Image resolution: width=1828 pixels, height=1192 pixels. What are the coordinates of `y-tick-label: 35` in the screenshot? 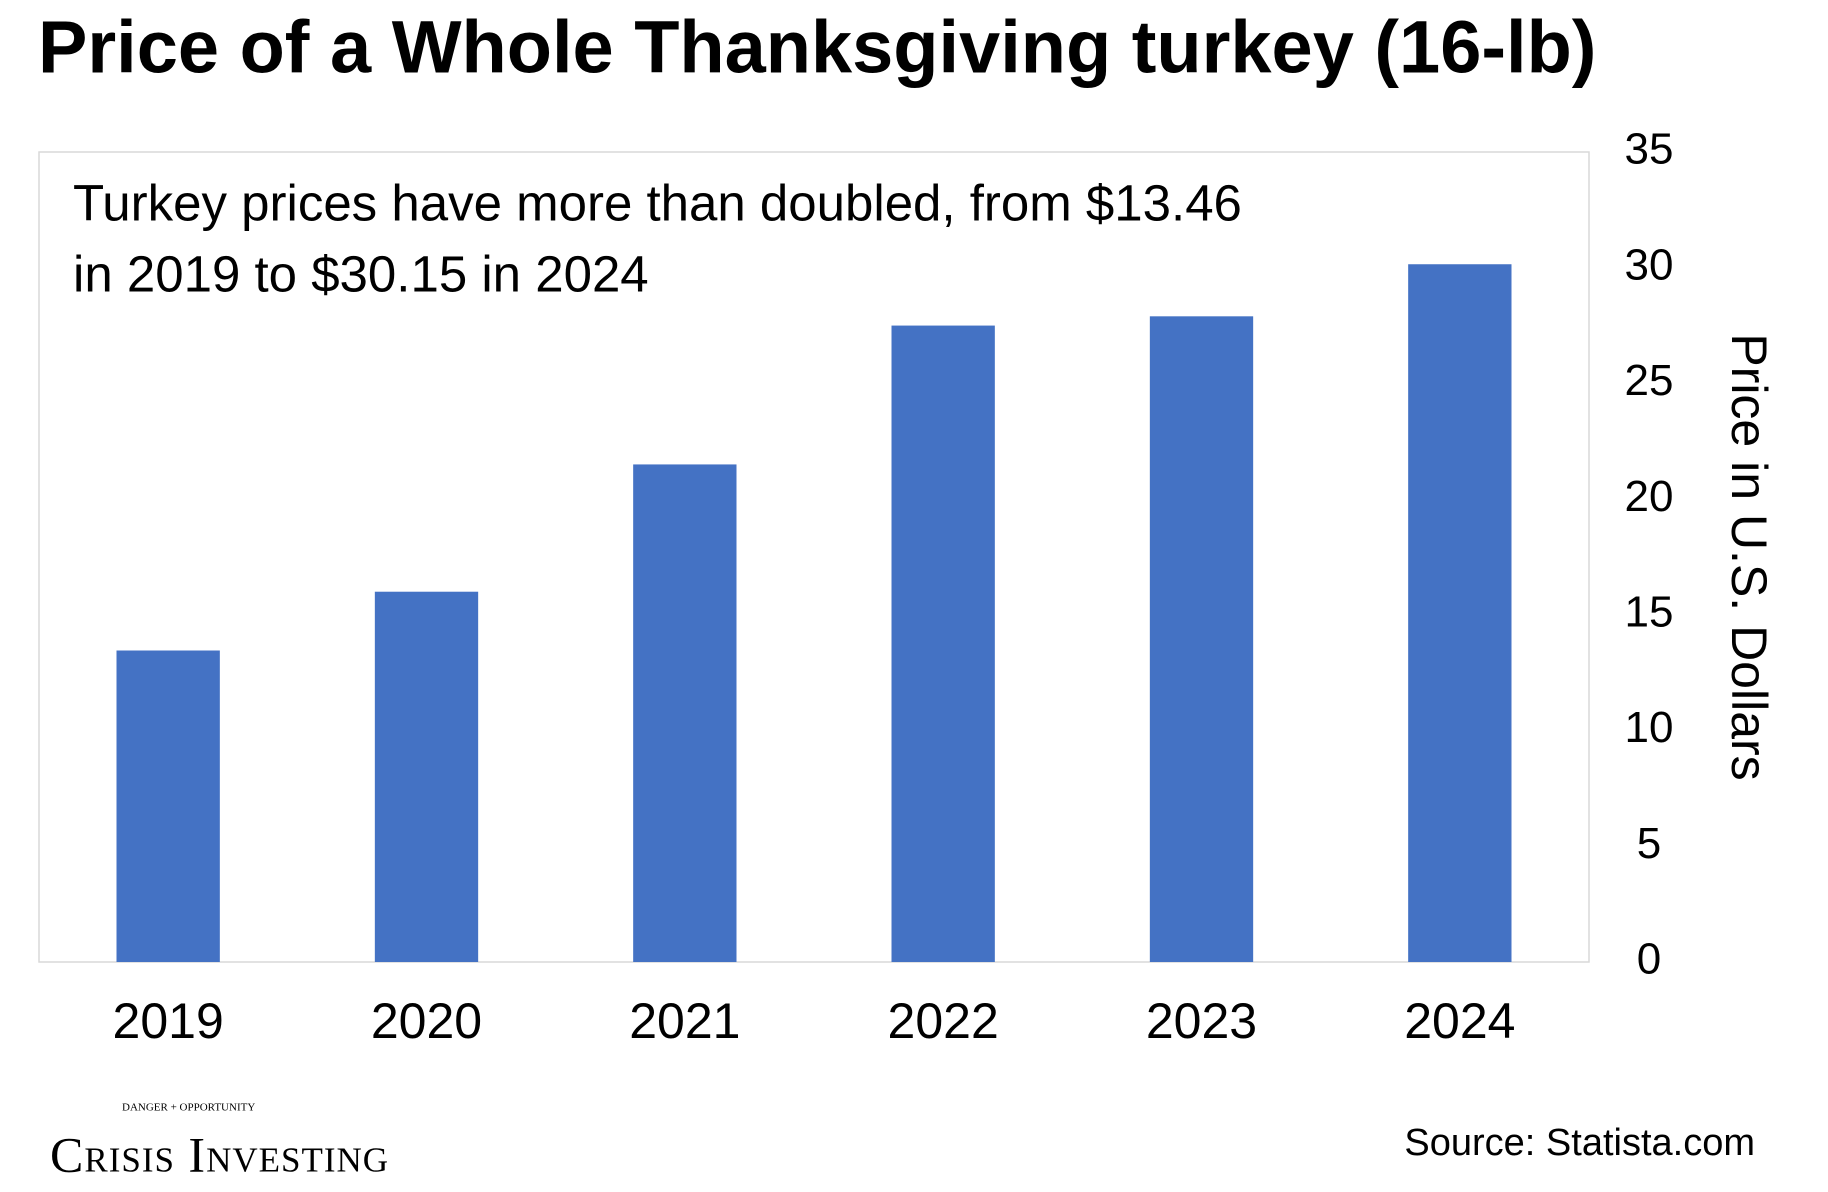 It's located at (1649, 149).